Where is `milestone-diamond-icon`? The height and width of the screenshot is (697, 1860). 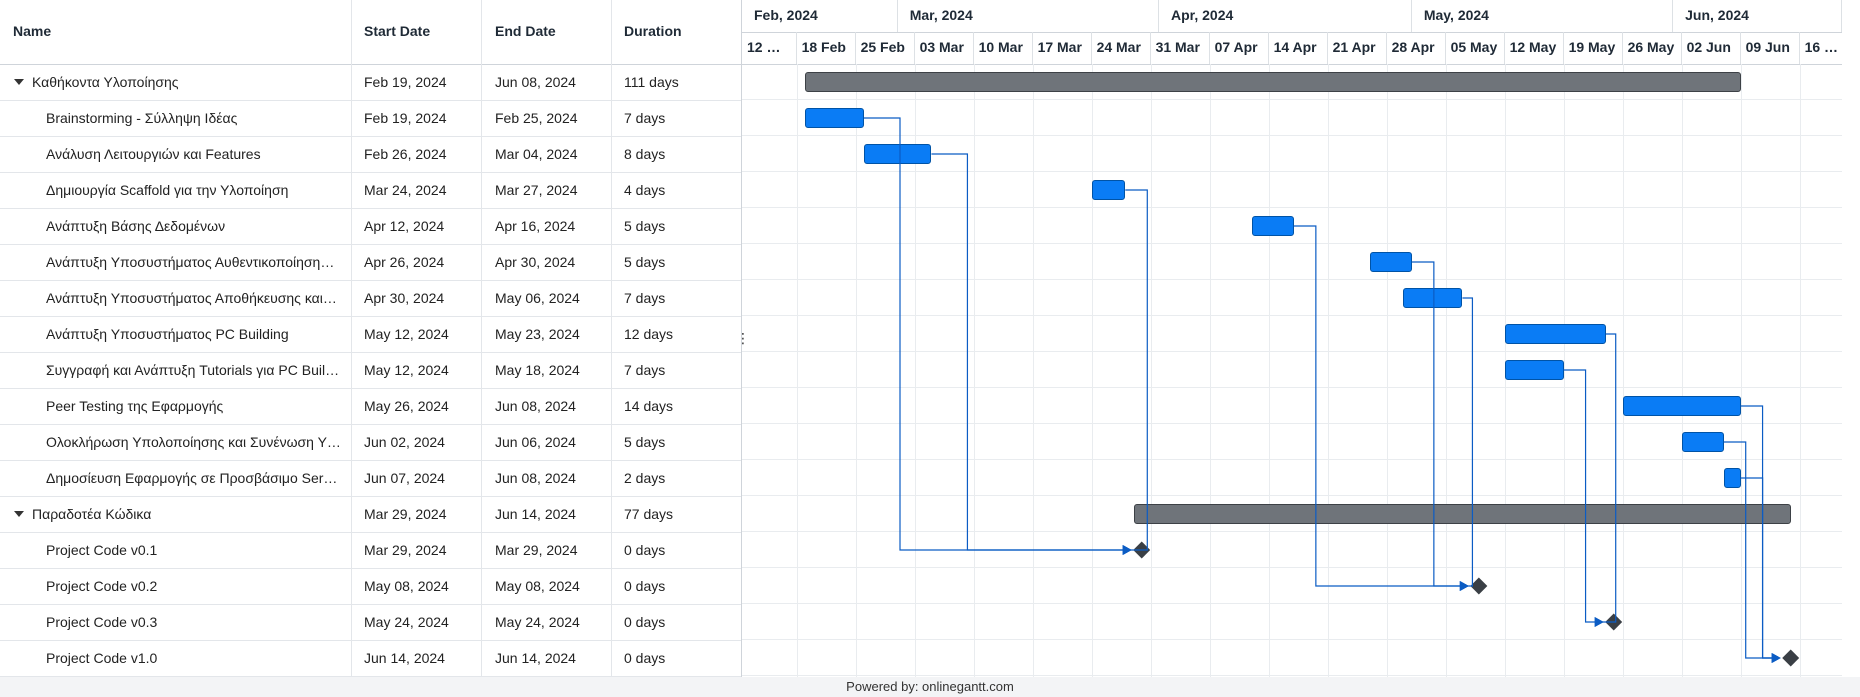
milestone-diamond-icon is located at coordinates (1479, 586).